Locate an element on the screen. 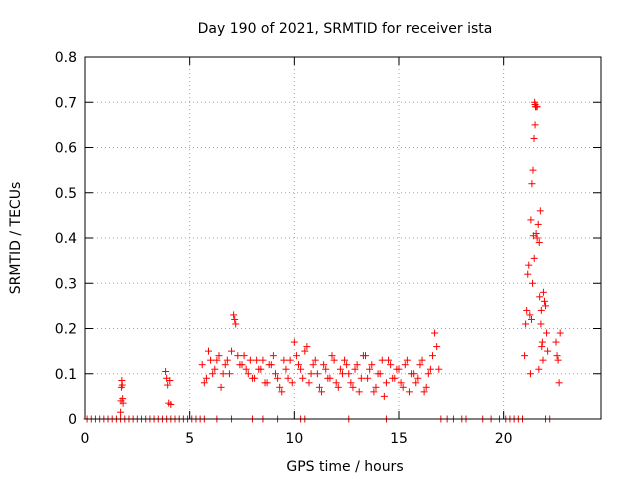 The image size is (640, 480). y-tick-label: 0 is located at coordinates (72, 420).